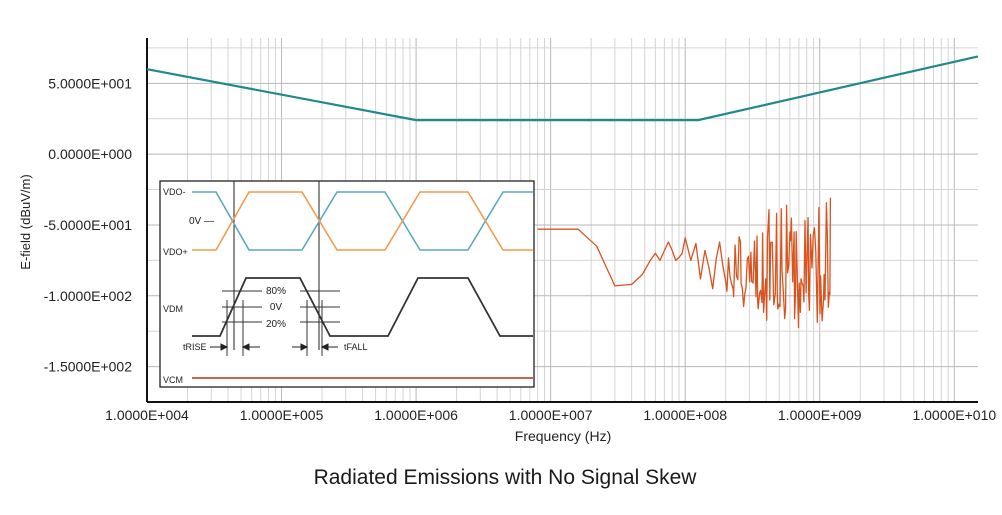  What do you see at coordinates (276, 291) in the screenshot?
I see `inset-label-80pct: 80%` at bounding box center [276, 291].